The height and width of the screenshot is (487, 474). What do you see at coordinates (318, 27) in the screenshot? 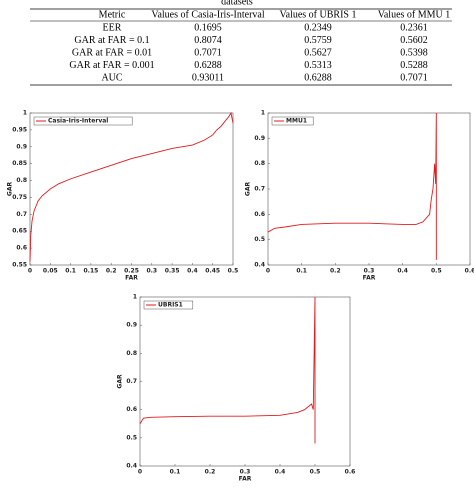
I see `table-cell: 0.2349` at bounding box center [318, 27].